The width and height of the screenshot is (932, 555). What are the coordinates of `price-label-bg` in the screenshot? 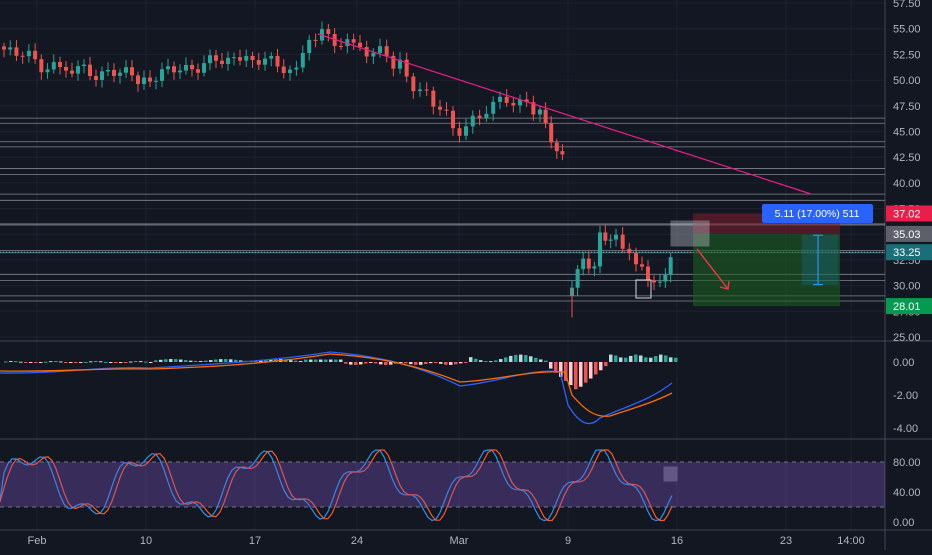 It's located at (909, 233).